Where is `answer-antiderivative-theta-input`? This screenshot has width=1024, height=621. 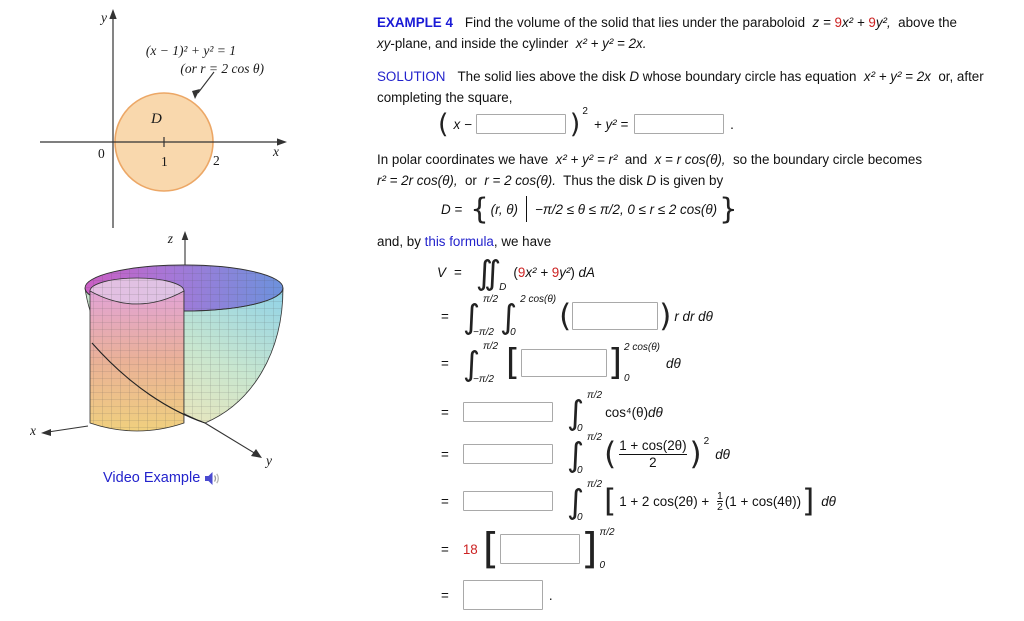
answer-antiderivative-theta-input is located at coordinates (540, 549).